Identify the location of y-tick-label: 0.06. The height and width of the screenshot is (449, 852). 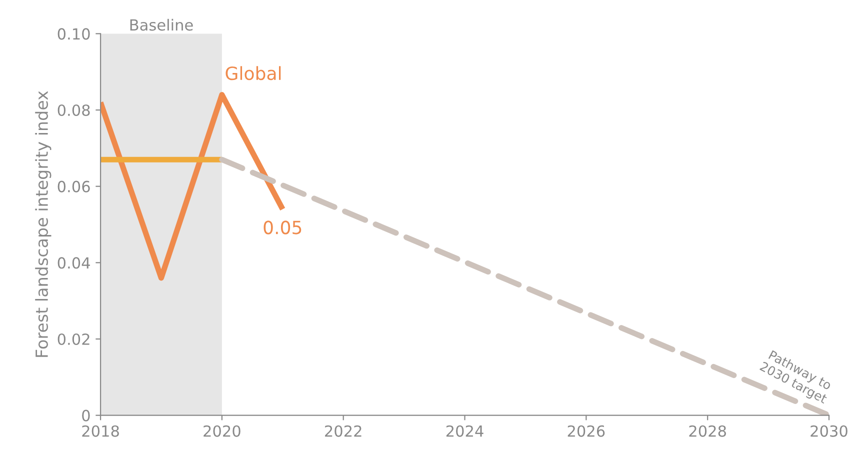
(74, 186).